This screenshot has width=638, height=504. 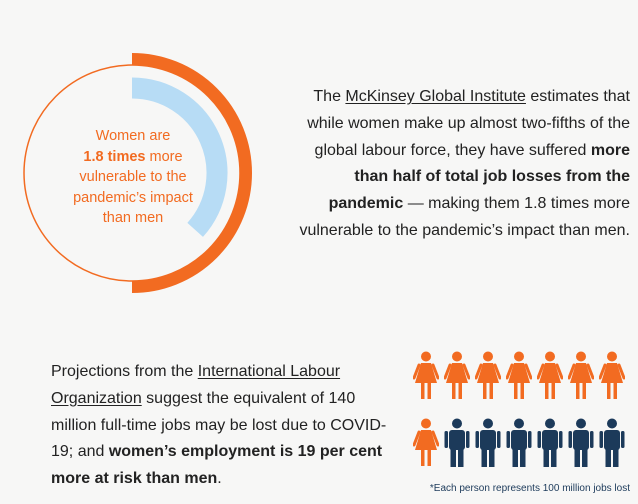 I want to click on ring-caption-line5: than men, so click(x=133, y=218).